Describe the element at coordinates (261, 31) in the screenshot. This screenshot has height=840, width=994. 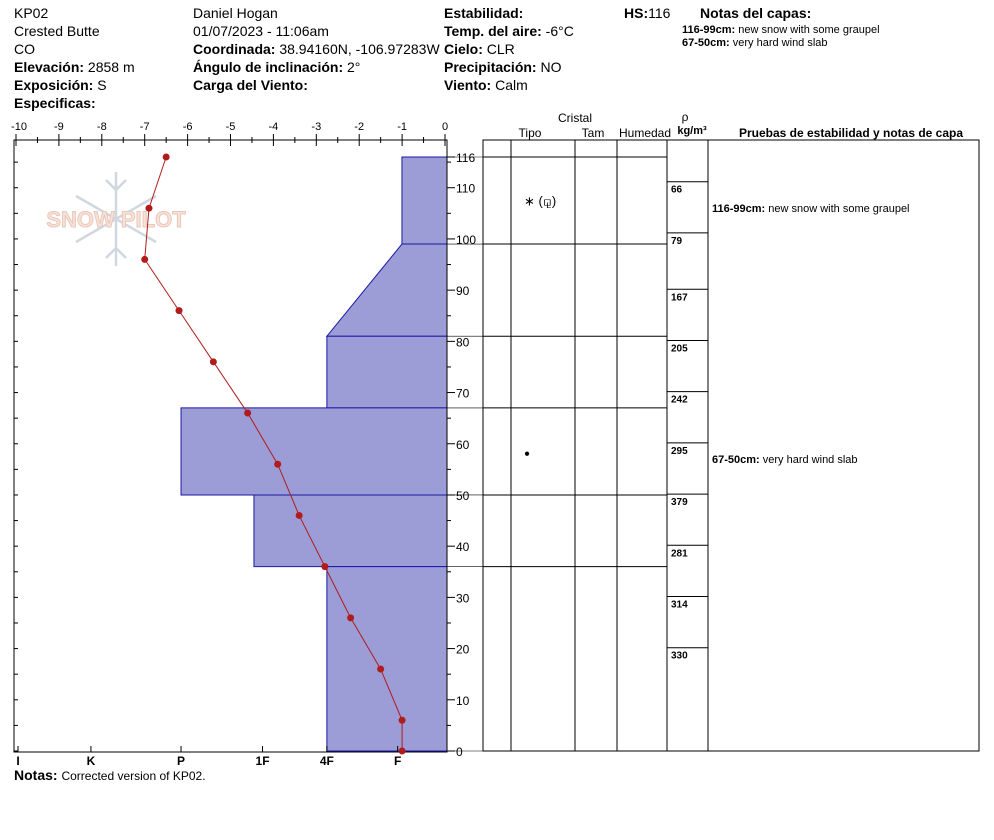
I see `datetime: 01/07/2023 - 11:06am` at that location.